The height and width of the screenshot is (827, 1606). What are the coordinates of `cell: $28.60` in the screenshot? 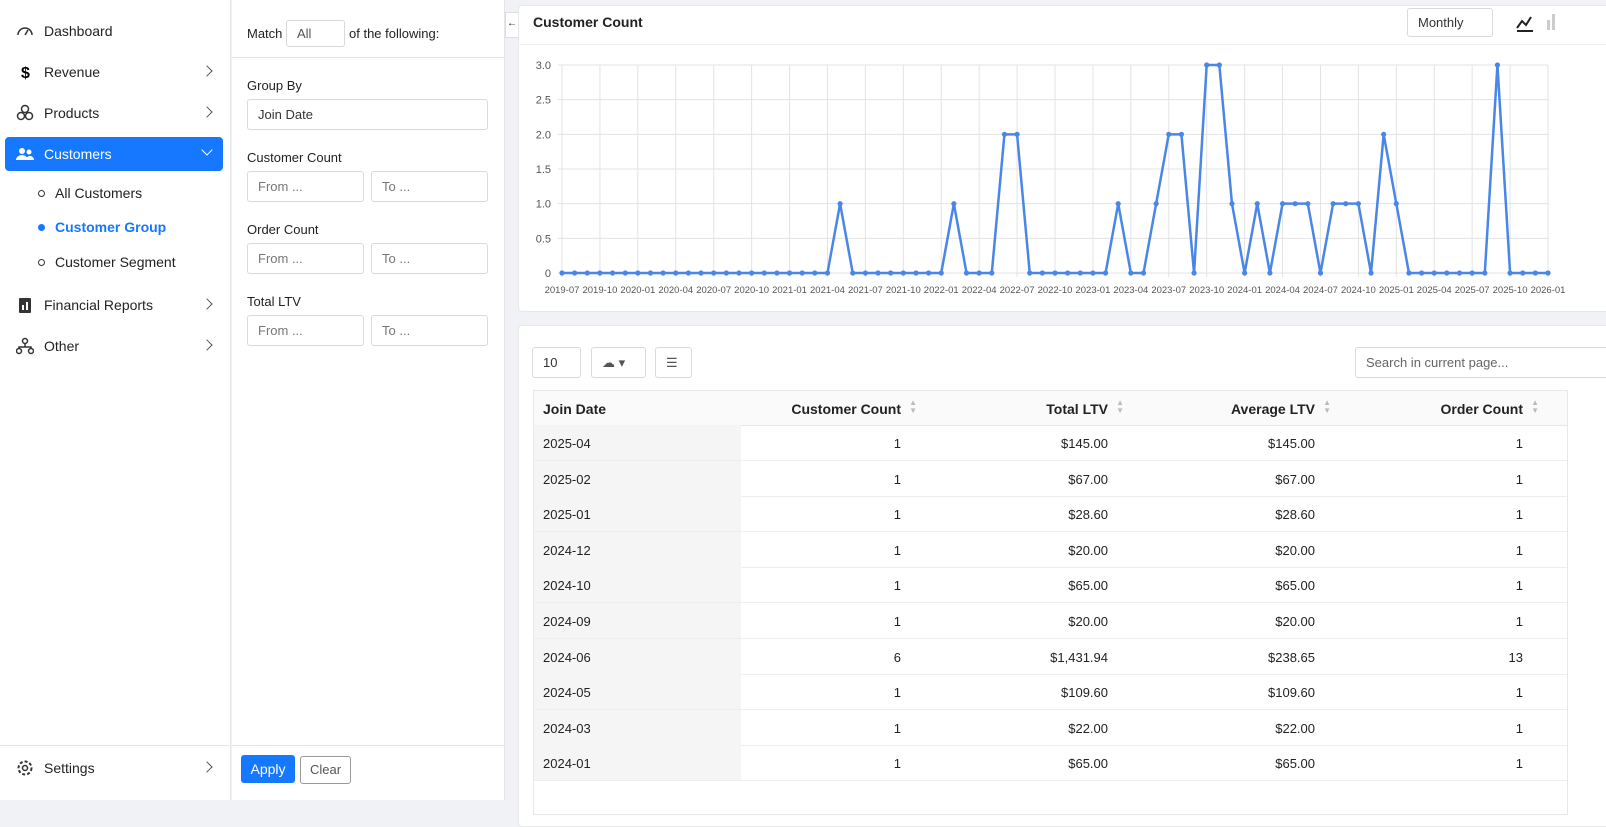 It's located at (1088, 515).